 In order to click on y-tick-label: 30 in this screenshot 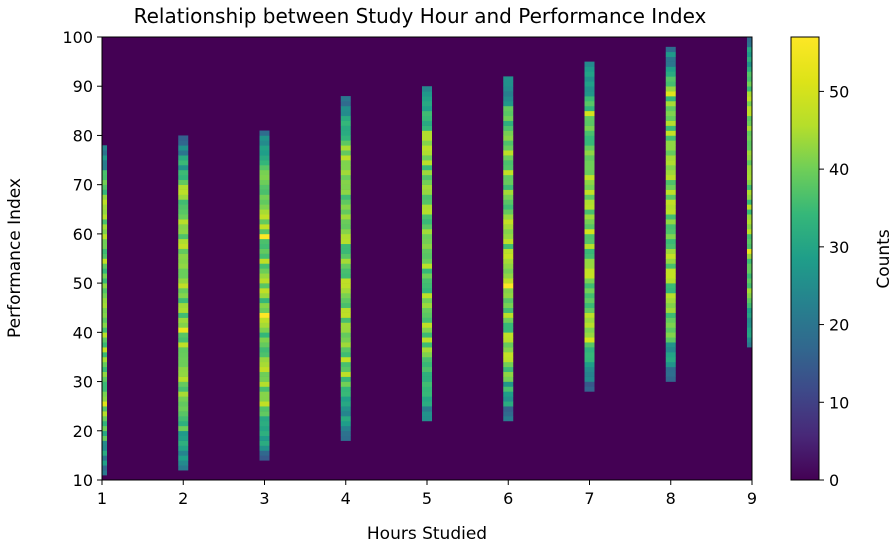, I will do `click(83, 382)`.